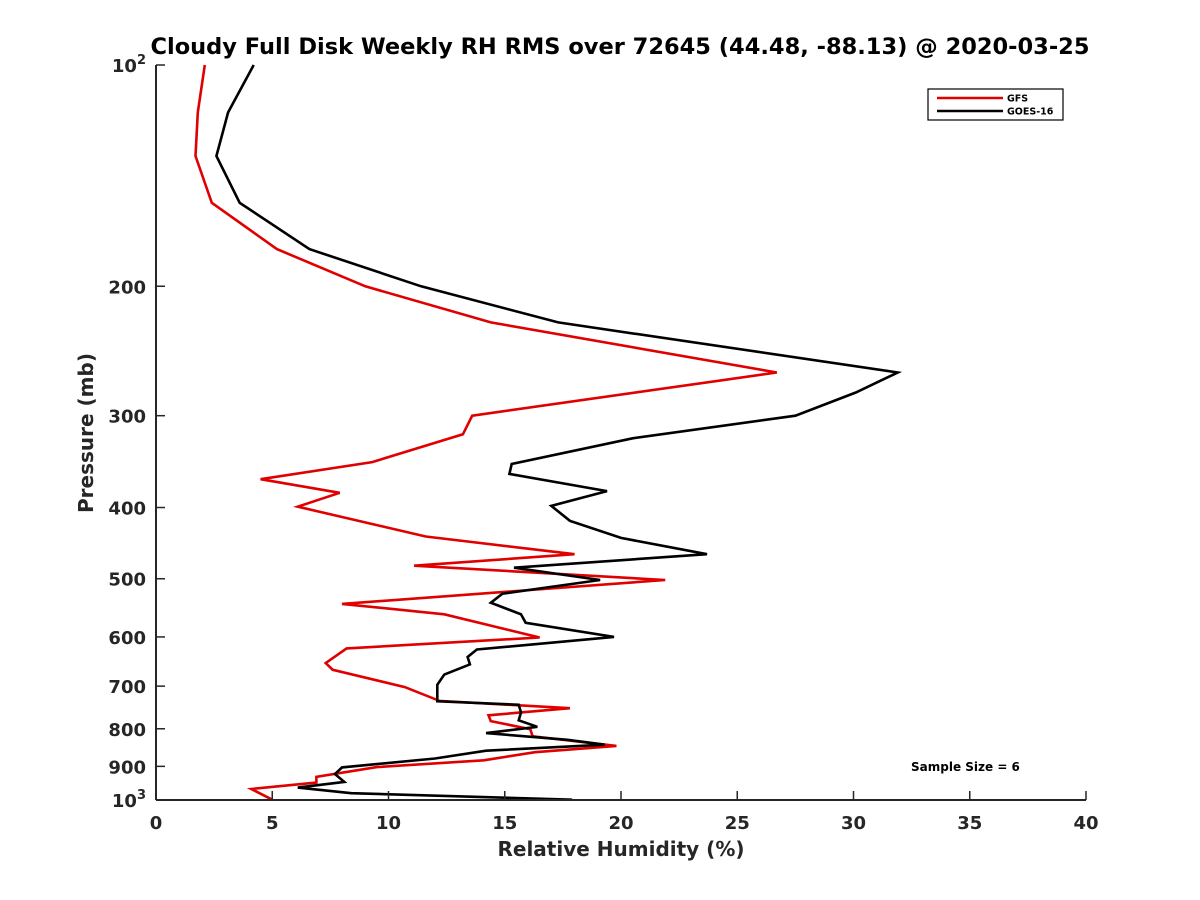  I want to click on y-tick-label: 200, so click(127, 287).